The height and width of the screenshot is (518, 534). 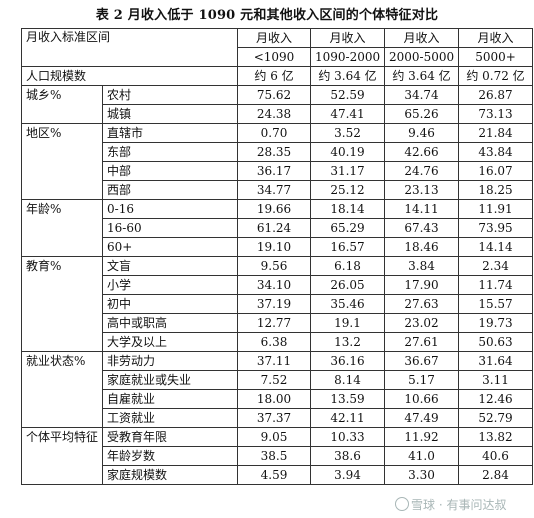 What do you see at coordinates (274, 190) in the screenshot?
I see `table-cell: 34.77` at bounding box center [274, 190].